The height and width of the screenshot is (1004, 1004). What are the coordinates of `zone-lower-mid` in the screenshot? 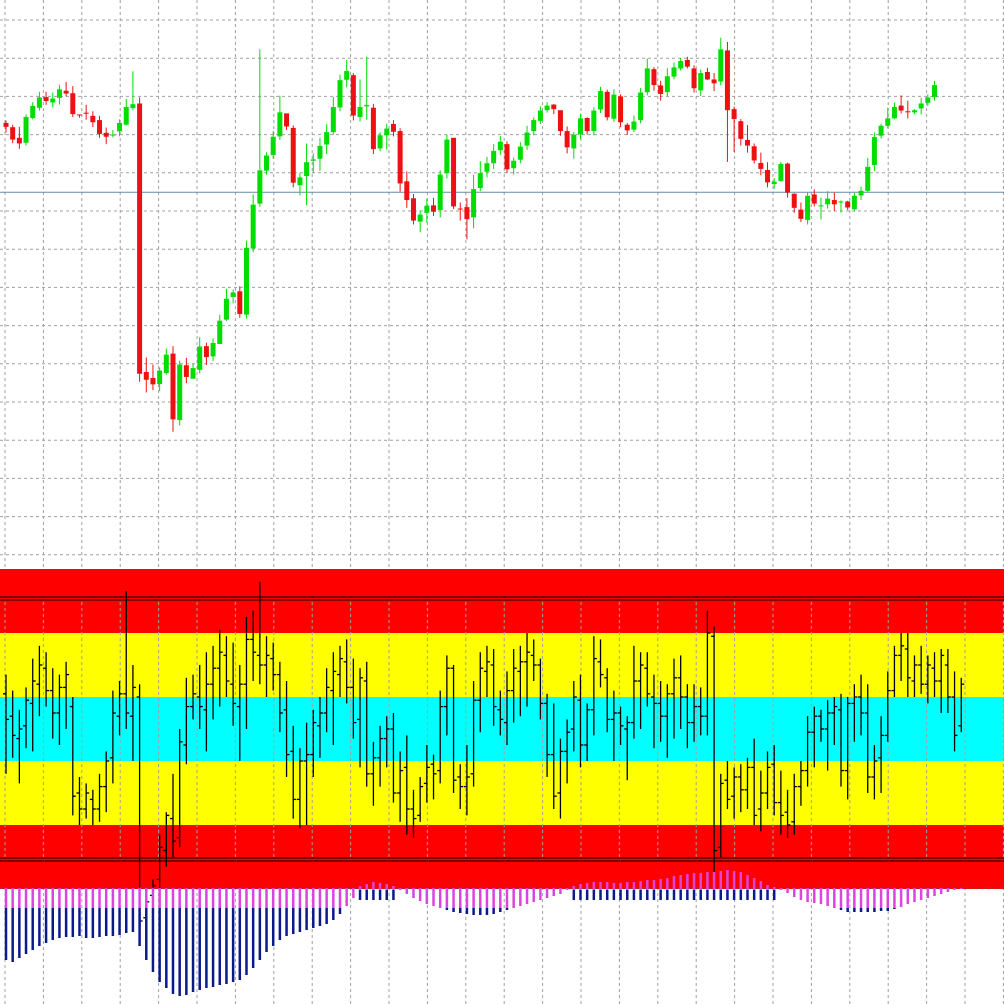 It's located at (502, 793).